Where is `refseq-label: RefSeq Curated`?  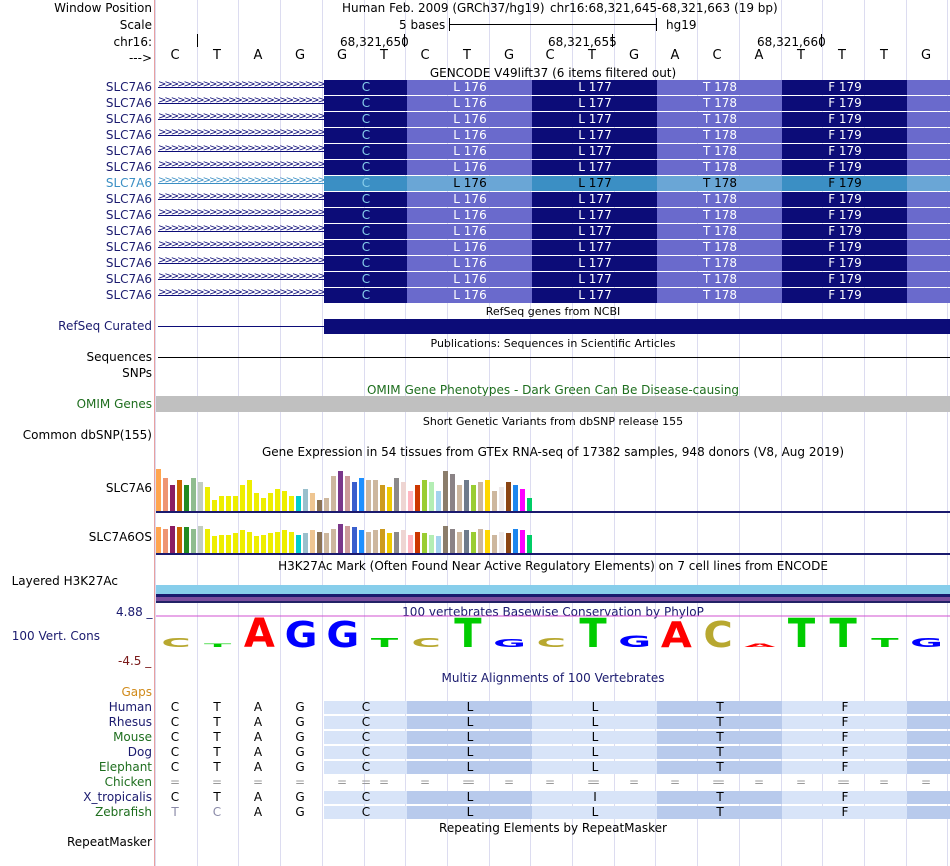
refseq-label: RefSeq Curated is located at coordinates (105, 326).